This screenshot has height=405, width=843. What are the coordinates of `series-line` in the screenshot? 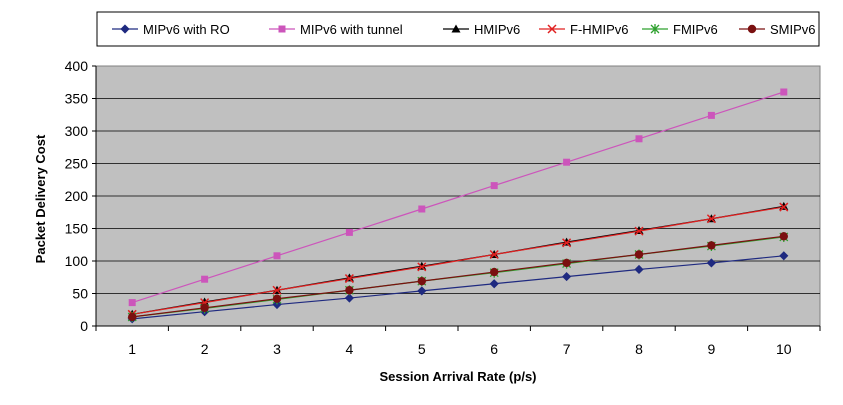 It's located at (458, 287).